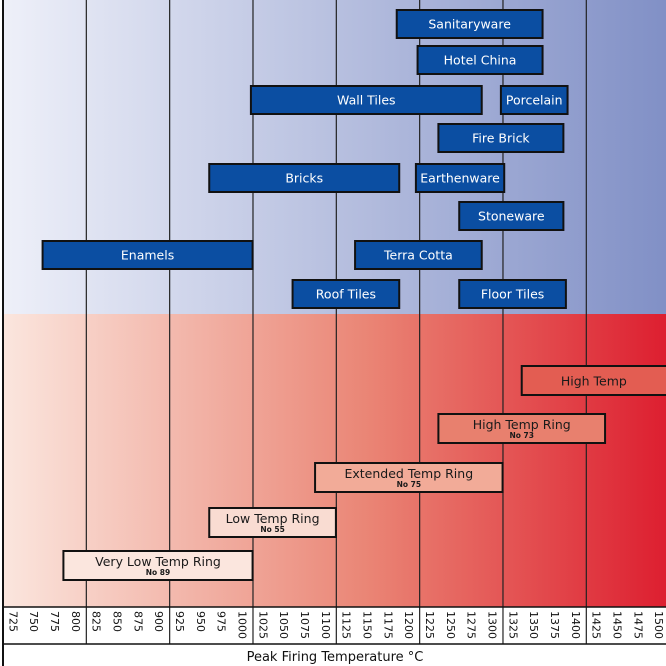  What do you see at coordinates (450, 625) in the screenshot?
I see `x-tick-label: 1250` at bounding box center [450, 625].